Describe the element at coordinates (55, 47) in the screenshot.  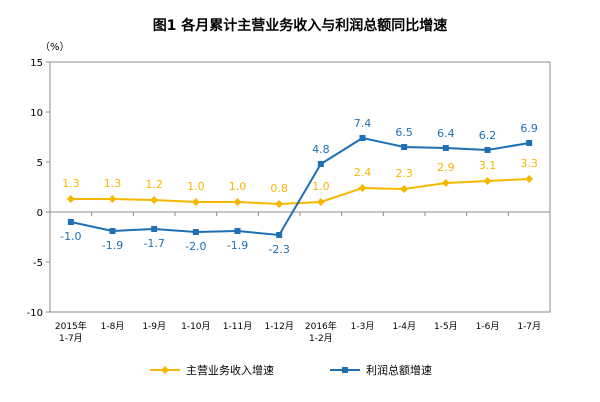
I see `y-unit-label: （%）` at that location.